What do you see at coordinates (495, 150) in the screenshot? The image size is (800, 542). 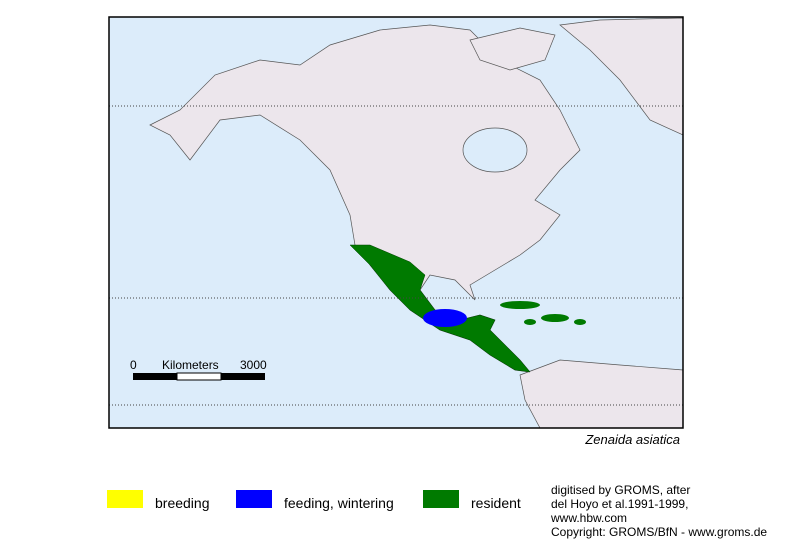 I see `hudson-bay` at bounding box center [495, 150].